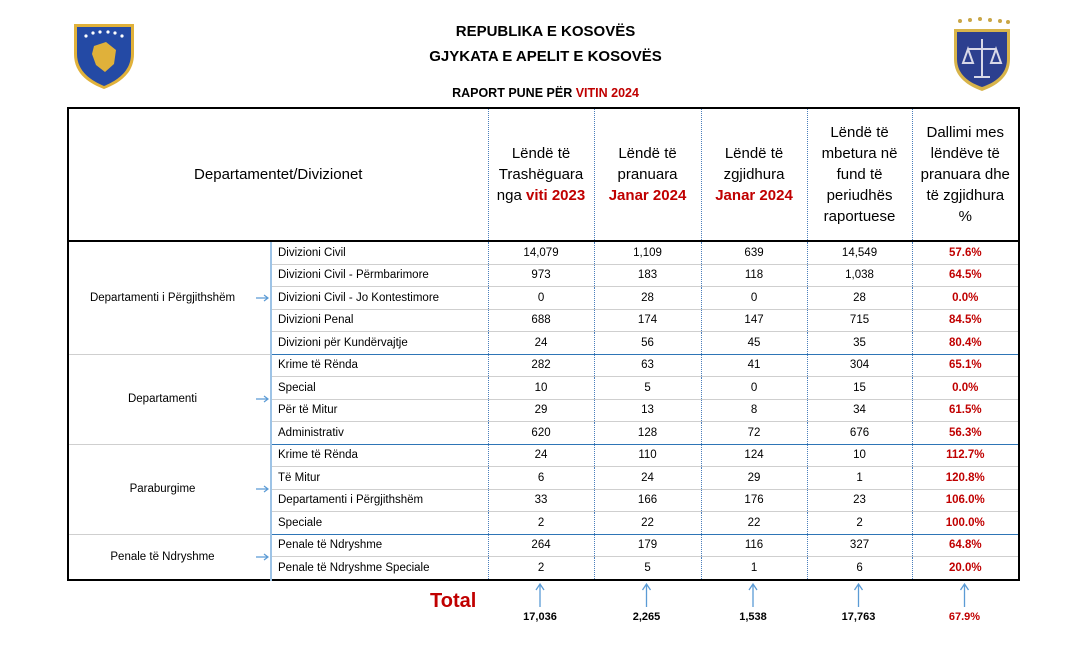 This screenshot has height=653, width=1091. What do you see at coordinates (541, 365) in the screenshot?
I see `cell: 282` at bounding box center [541, 365].